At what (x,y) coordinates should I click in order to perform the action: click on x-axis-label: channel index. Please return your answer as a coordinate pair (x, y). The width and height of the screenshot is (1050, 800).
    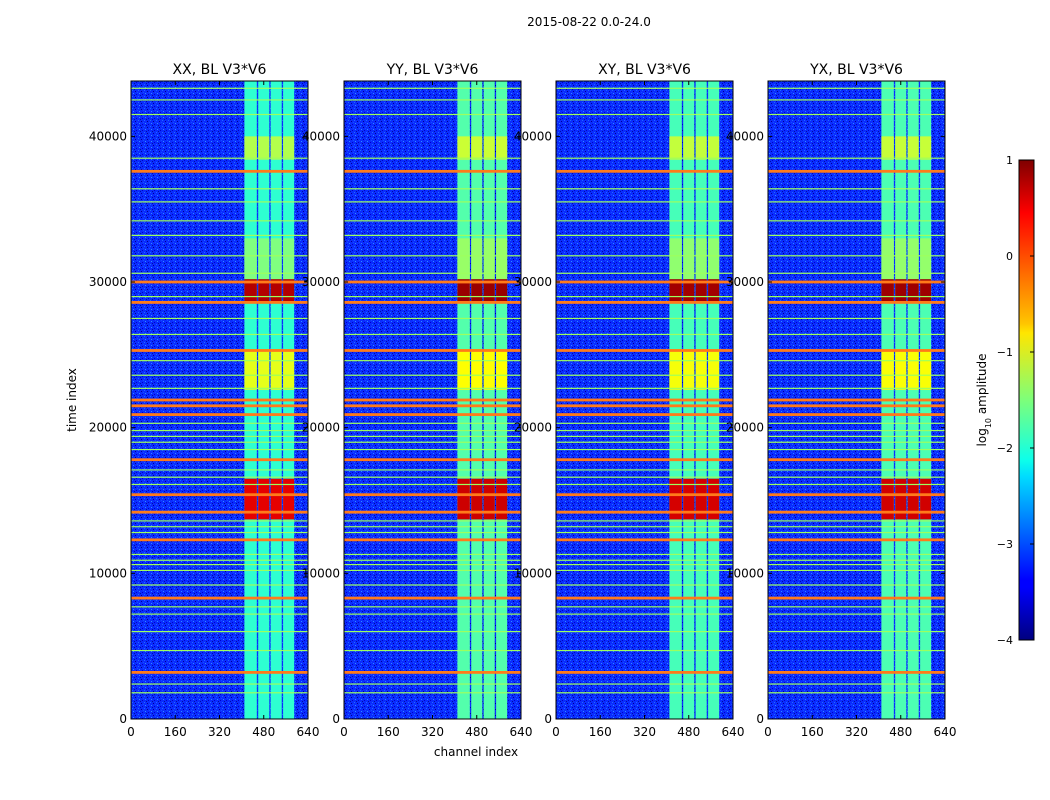
    Looking at the image, I should click on (476, 752).